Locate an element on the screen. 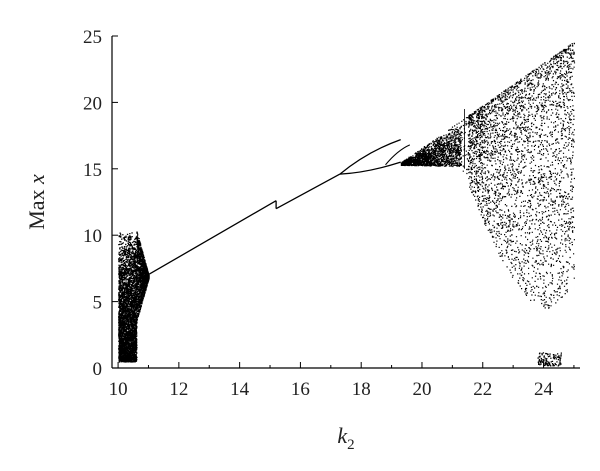 The width and height of the screenshot is (600, 471). y-axis-label: Max x is located at coordinates (36, 202).